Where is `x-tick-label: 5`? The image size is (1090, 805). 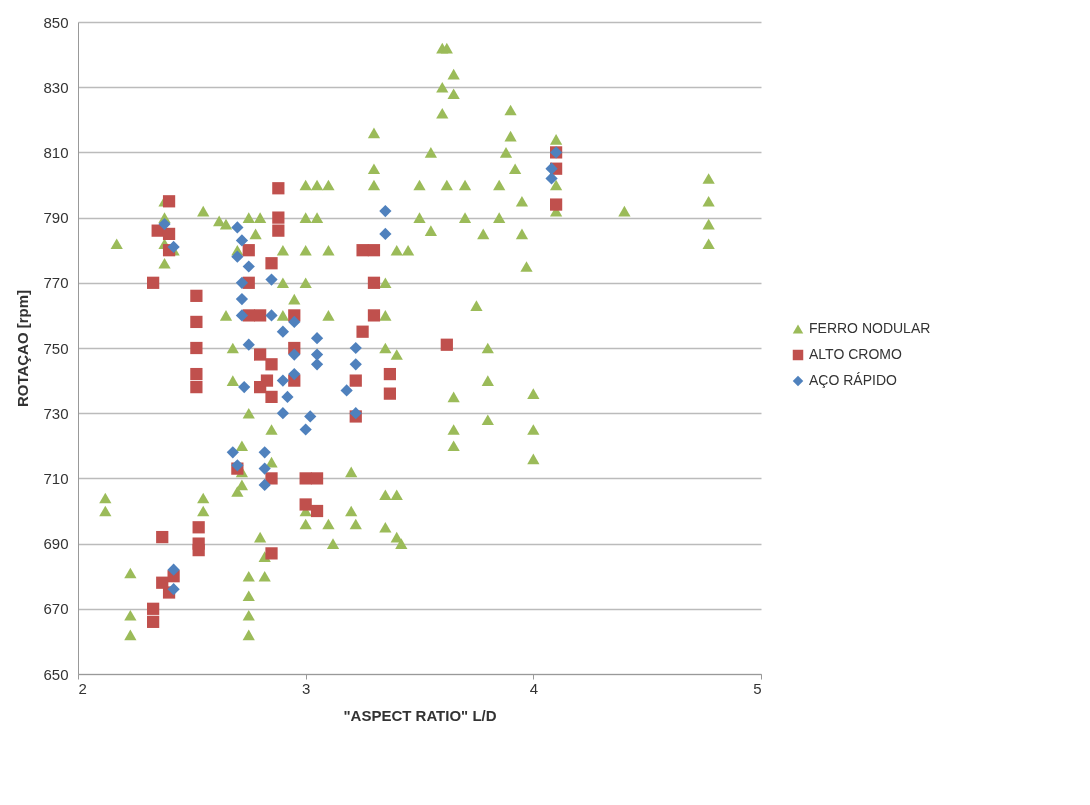 x-tick-label: 5 is located at coordinates (757, 688).